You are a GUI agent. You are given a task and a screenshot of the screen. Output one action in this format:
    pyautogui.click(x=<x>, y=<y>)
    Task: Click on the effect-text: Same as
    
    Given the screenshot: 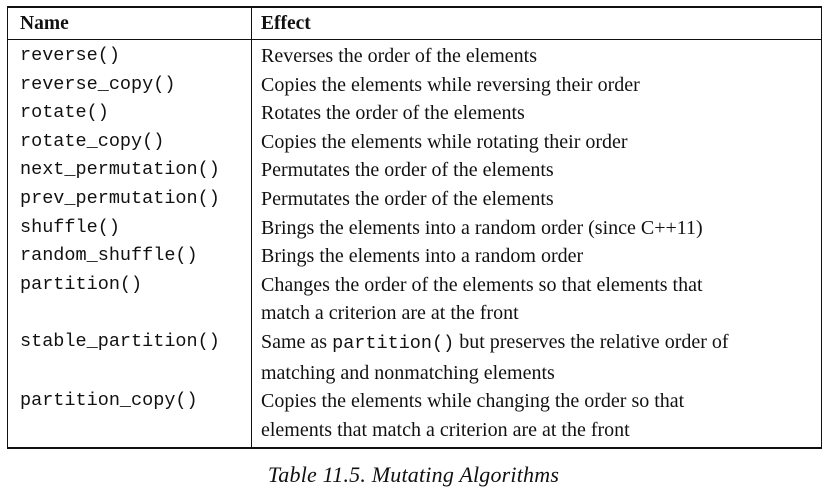 What is the action you would take?
    pyautogui.click(x=297, y=341)
    